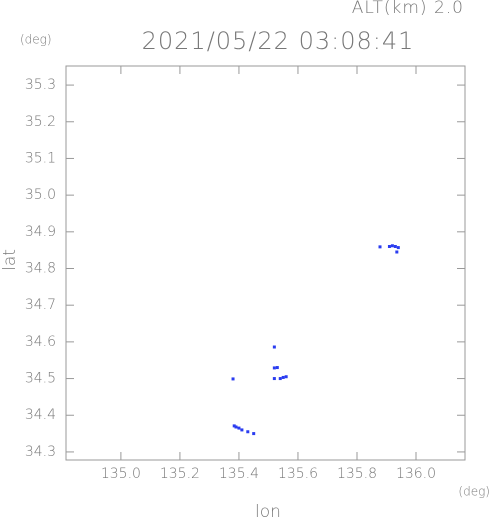 The height and width of the screenshot is (521, 491). Describe the element at coordinates (40, 85) in the screenshot. I see `y-tick-label: 35.3` at that location.